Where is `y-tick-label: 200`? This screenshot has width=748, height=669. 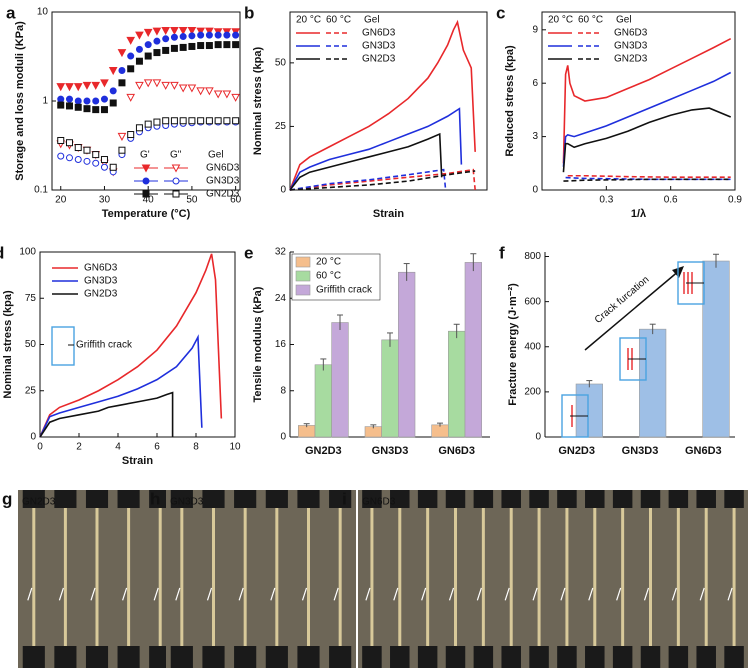
y-tick-label: 200 is located at coordinates (532, 392).